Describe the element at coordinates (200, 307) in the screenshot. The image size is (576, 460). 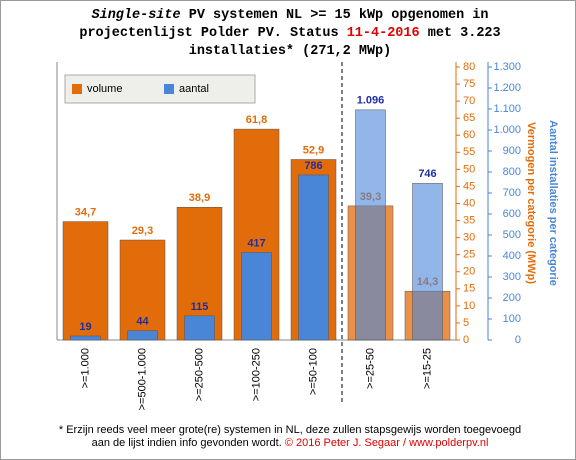
I see `value-label: 115` at that location.